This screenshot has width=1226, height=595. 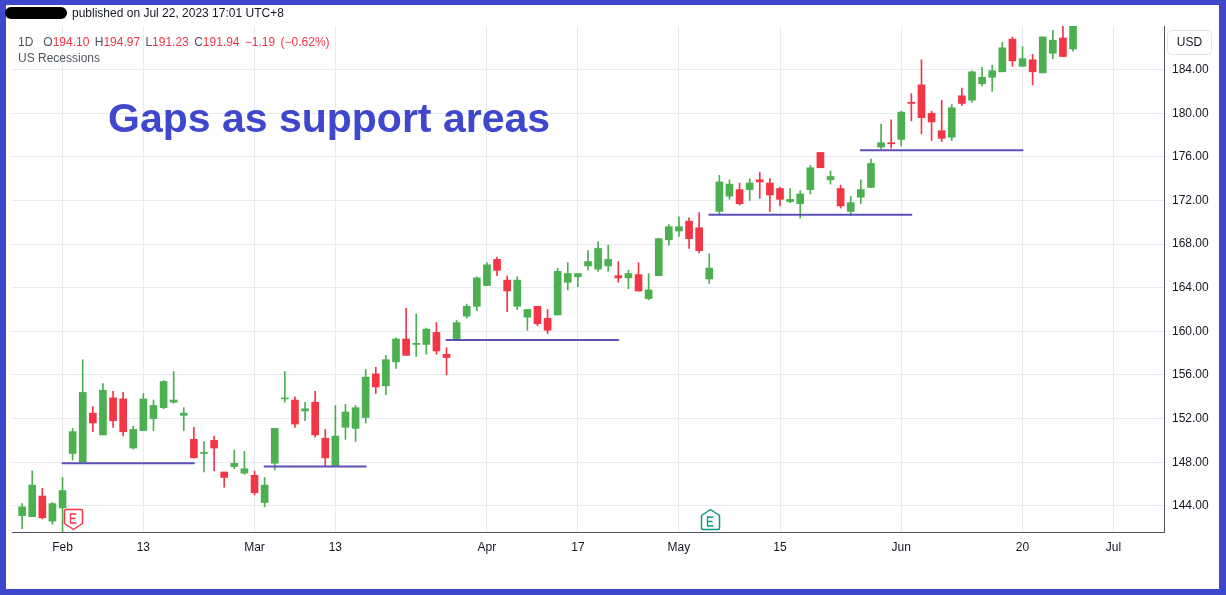 What do you see at coordinates (1113, 546) in the screenshot?
I see `x-tick-label: Jul` at bounding box center [1113, 546].